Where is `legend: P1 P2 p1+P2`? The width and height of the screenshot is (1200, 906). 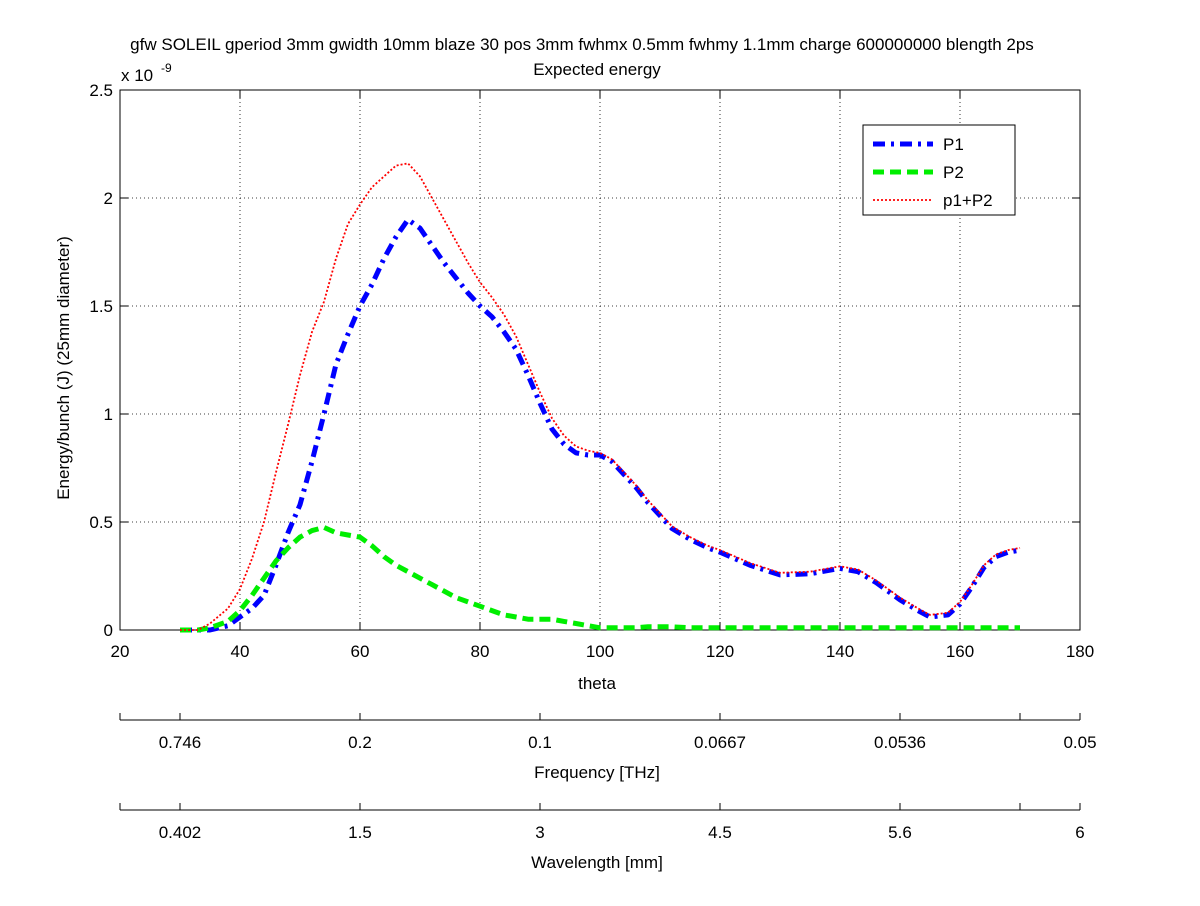
legend: P1 P2 p1+P2 is located at coordinates (939, 170).